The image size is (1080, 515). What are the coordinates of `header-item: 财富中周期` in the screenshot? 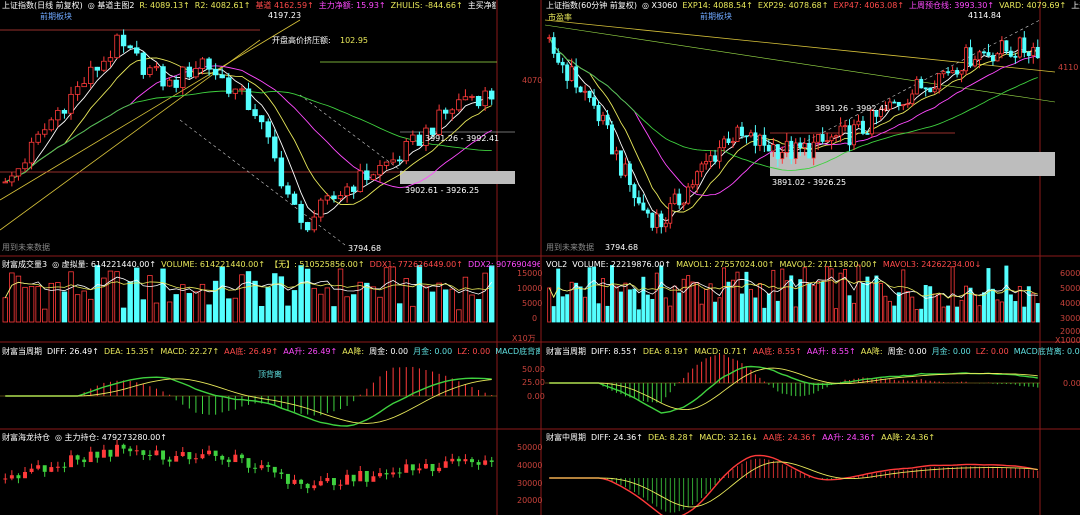 It's located at (566, 437).